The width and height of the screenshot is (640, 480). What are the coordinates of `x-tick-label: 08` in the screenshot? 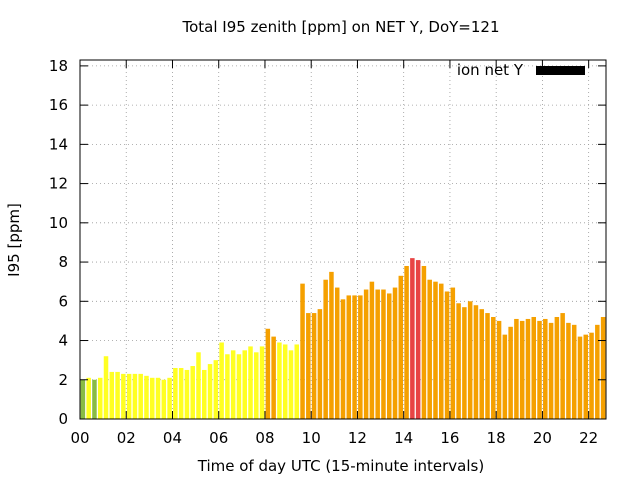 It's located at (264, 438).